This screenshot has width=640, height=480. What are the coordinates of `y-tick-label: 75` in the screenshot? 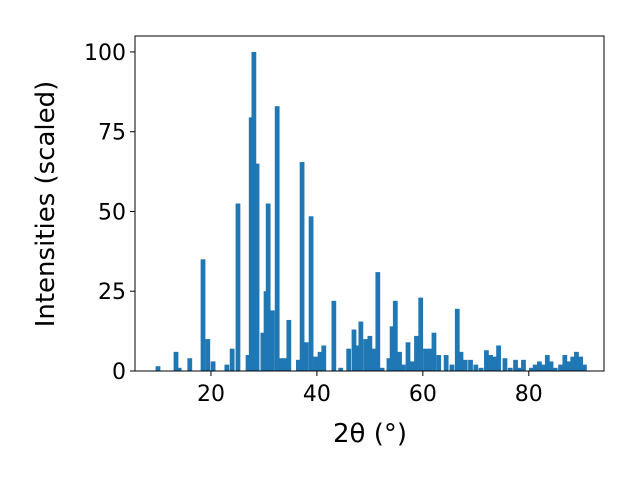 It's located at (112, 133).